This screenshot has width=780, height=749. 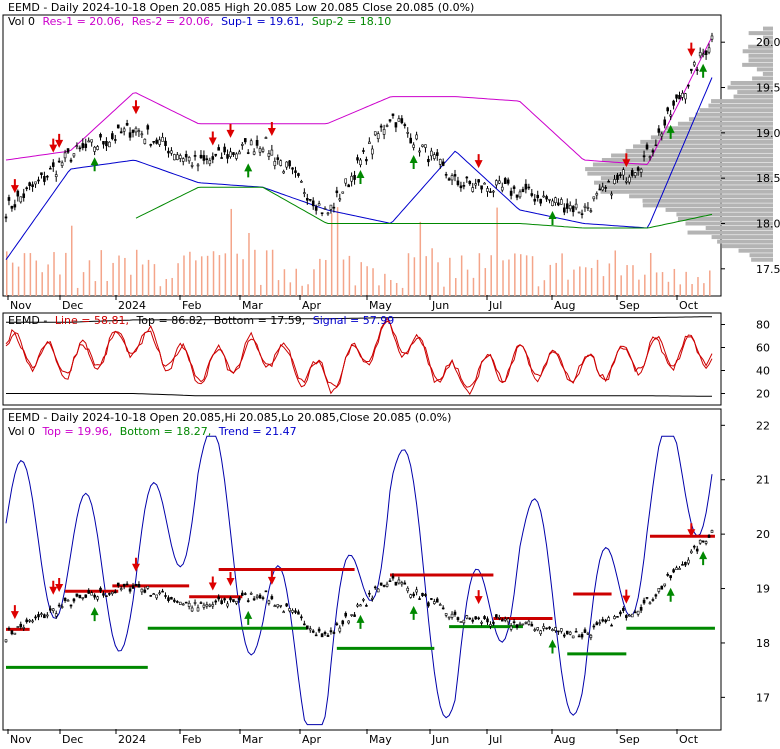 I want to click on oscillator-ticker: EEMD -, so click(x=27, y=320).